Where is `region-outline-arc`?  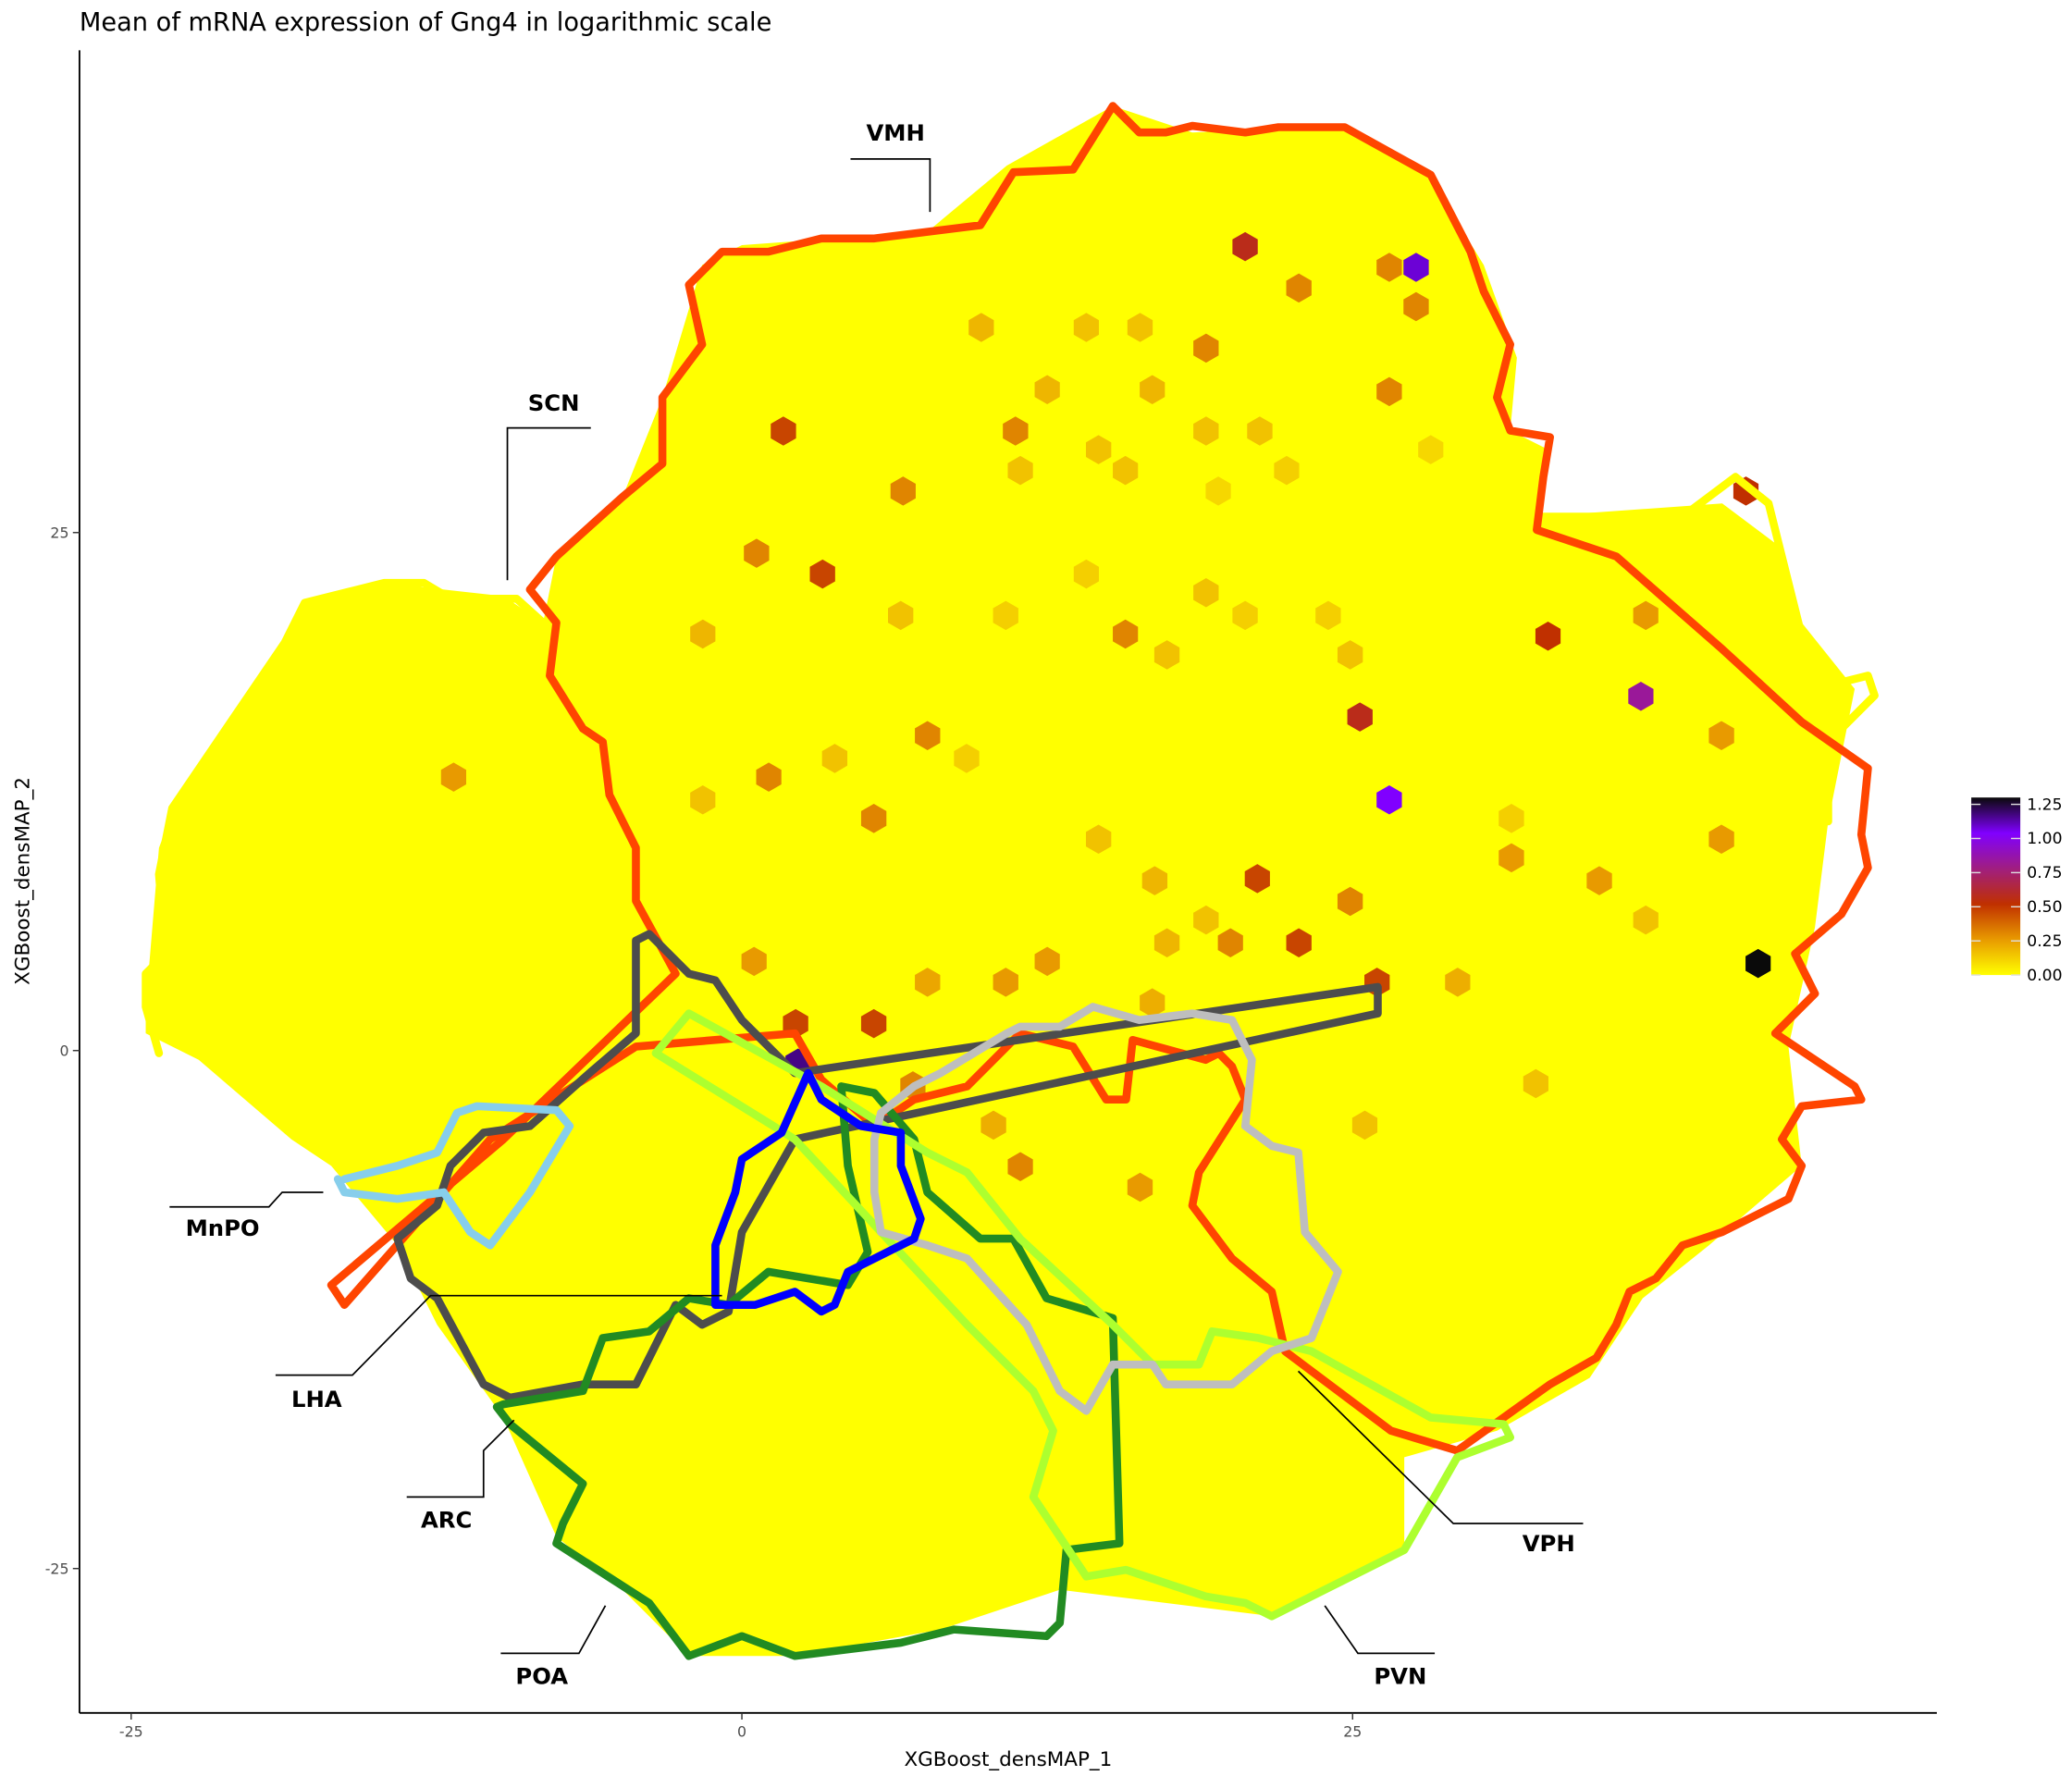
region-outline-arc is located at coordinates (818, 1192).